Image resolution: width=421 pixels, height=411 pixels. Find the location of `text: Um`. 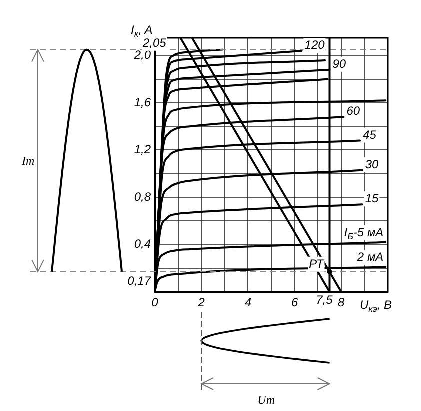

text: Um is located at coordinates (267, 400).